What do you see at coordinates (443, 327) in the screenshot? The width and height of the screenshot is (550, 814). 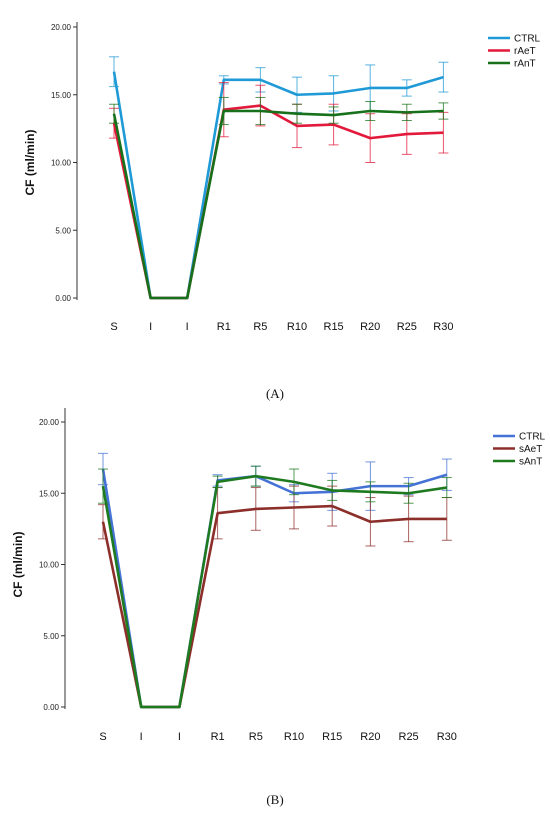 I see `panel-a-x-tick-label: R30` at bounding box center [443, 327].